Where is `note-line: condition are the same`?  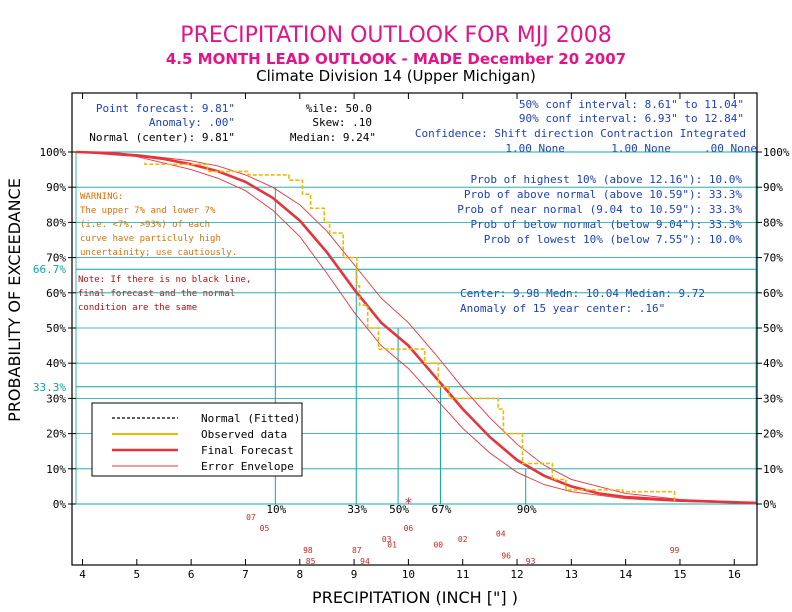 note-line: condition are the same is located at coordinates (137, 308).